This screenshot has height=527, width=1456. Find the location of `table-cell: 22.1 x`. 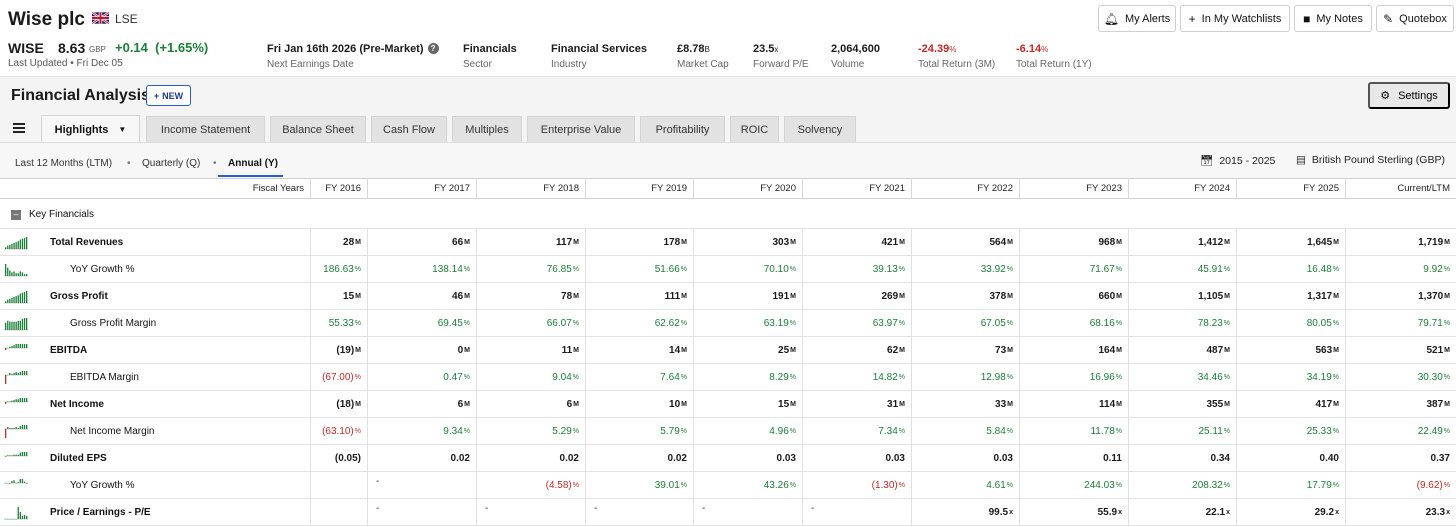

table-cell: 22.1 x is located at coordinates (1182, 512).